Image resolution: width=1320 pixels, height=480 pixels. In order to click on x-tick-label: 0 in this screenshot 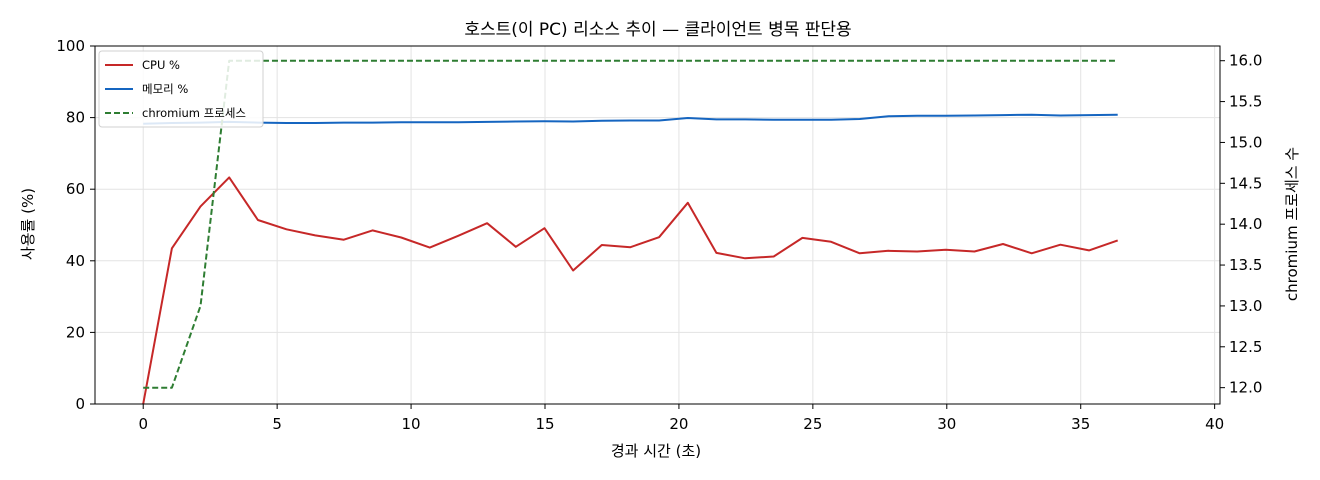, I will do `click(143, 424)`.